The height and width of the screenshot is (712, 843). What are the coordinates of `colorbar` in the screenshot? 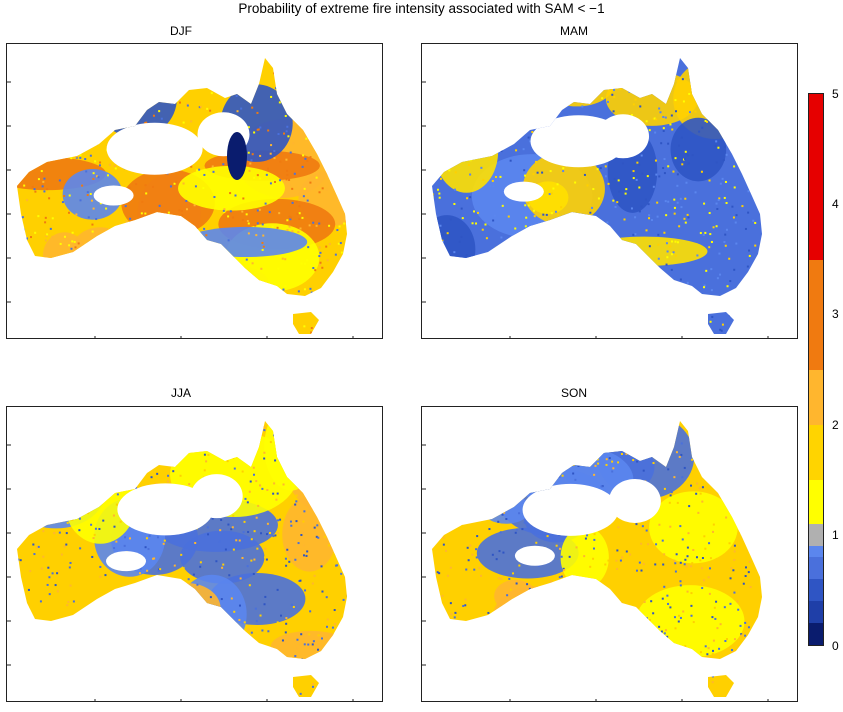 It's located at (816, 369).